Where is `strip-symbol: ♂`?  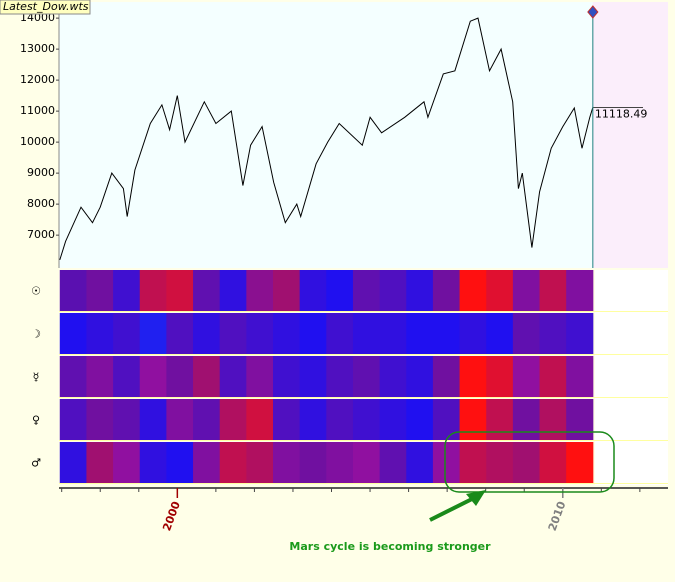
strip-symbol: ♂ is located at coordinates (36, 463).